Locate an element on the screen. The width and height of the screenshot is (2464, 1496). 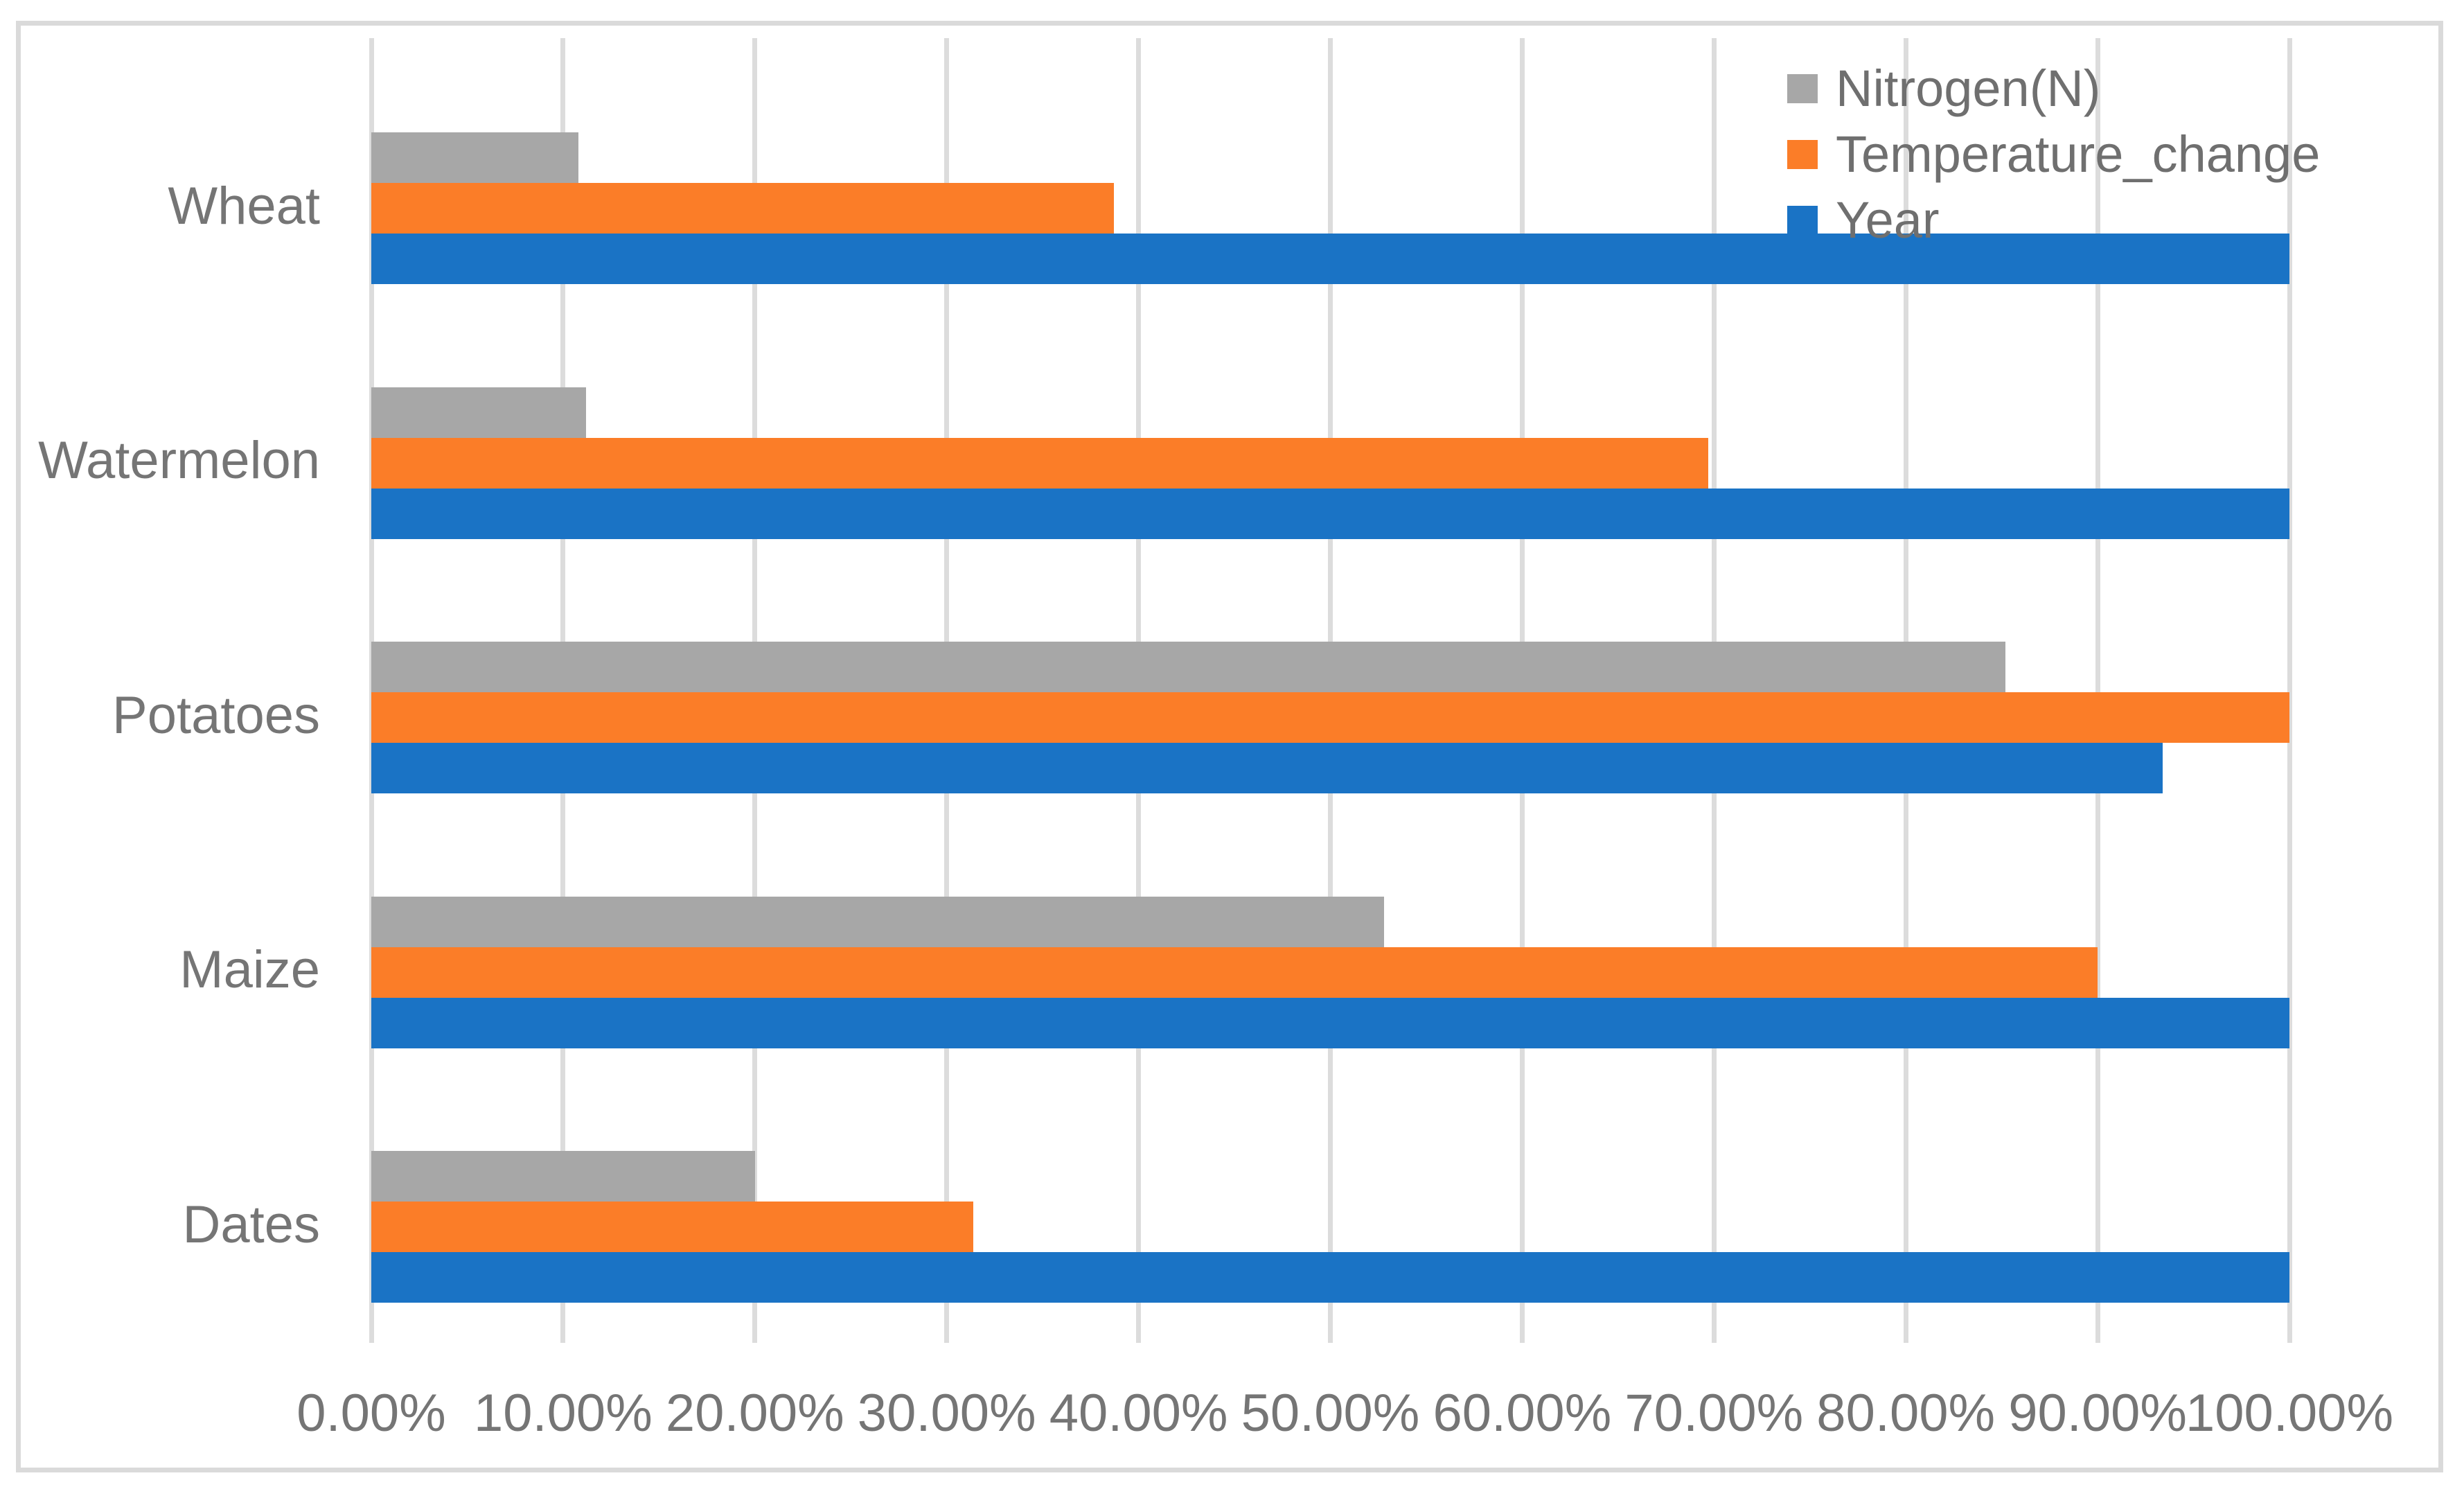
bar-wheat-temperature-change is located at coordinates (743, 208).